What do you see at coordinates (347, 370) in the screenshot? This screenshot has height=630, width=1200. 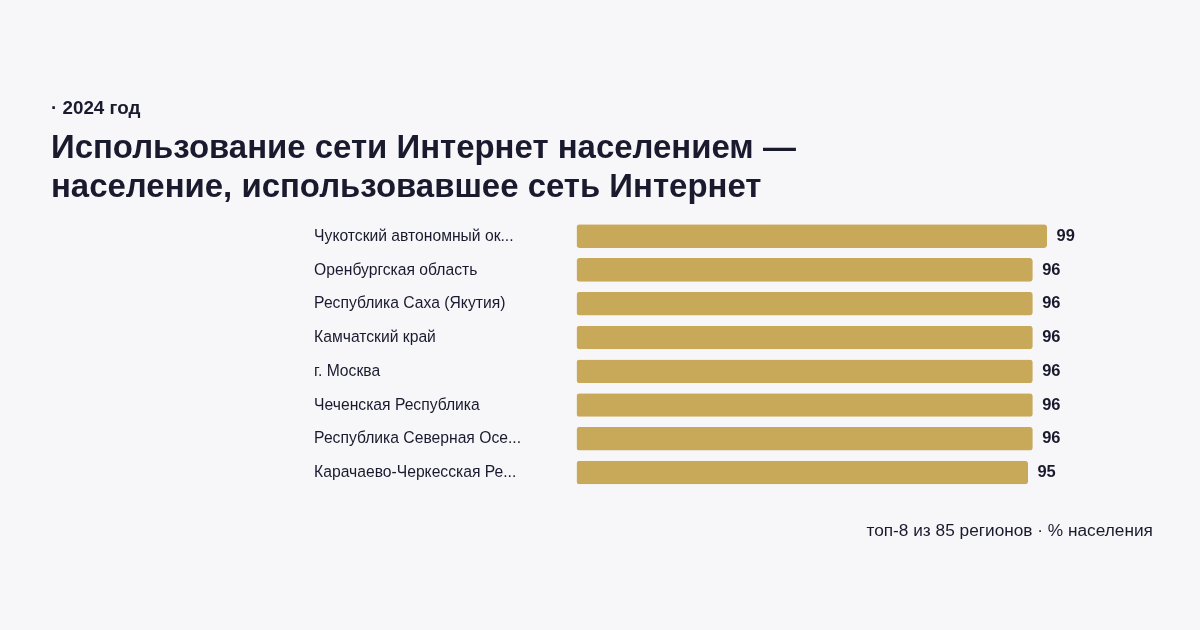 I see `y-tick-label: г. Москва` at bounding box center [347, 370].